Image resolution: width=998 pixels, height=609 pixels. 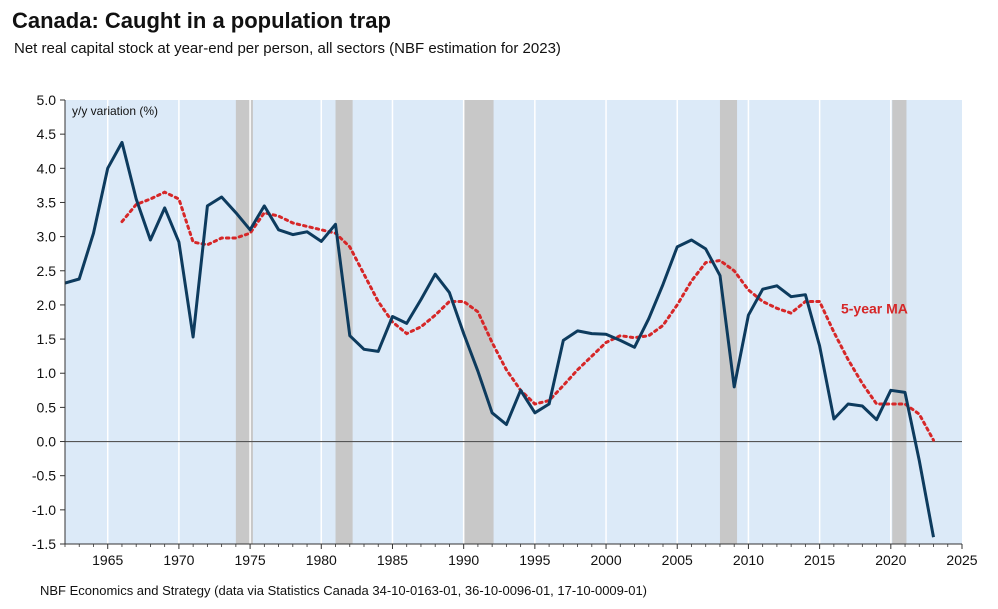 What do you see at coordinates (47, 407) in the screenshot?
I see `y-tick-label: 0.5` at bounding box center [47, 407].